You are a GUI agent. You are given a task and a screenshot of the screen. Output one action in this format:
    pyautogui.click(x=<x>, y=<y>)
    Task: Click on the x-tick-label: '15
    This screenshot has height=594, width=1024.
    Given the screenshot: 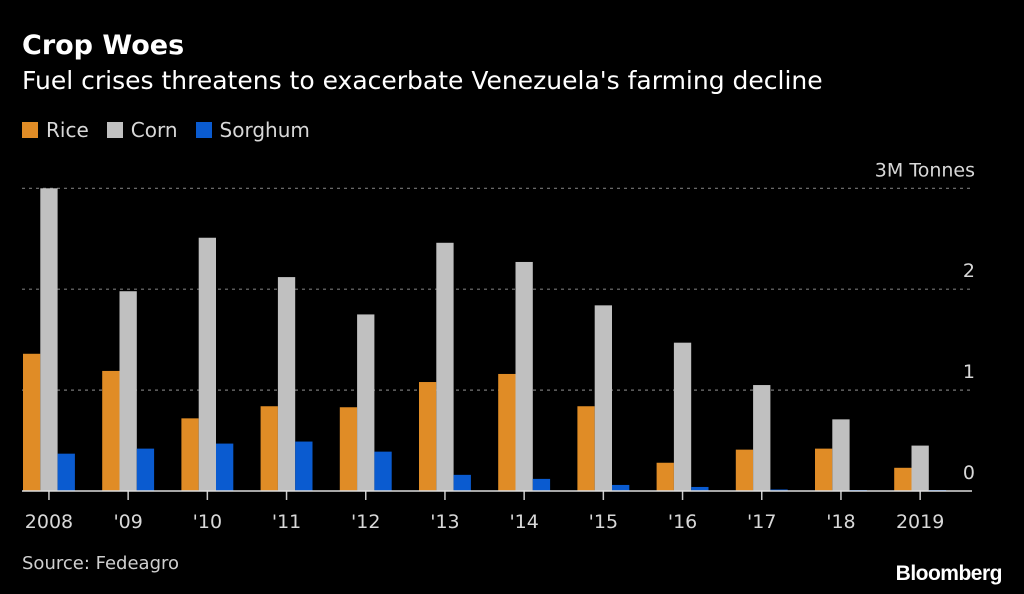 What is the action you would take?
    pyautogui.click(x=603, y=522)
    